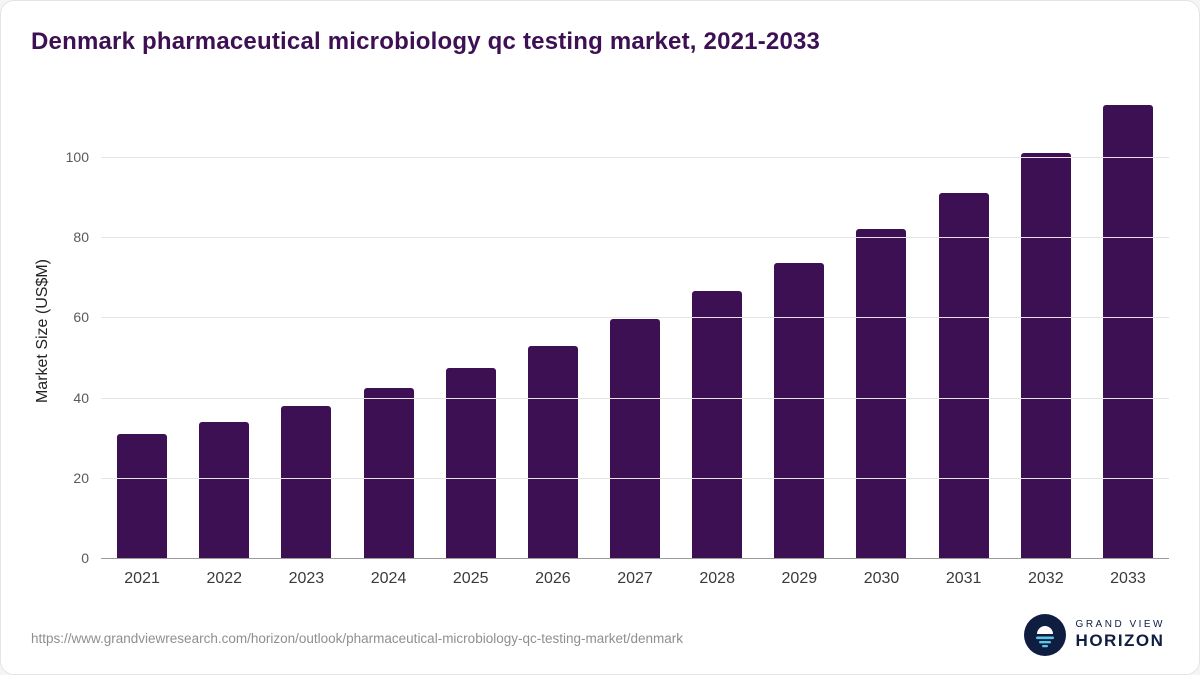  I want to click on bar-slot-2032, so click(1046, 329).